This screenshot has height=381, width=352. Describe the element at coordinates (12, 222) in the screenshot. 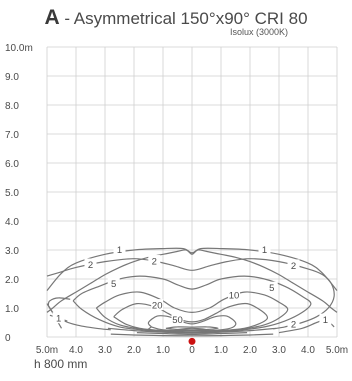

I see `y-tick-label: 4.0` at that location.